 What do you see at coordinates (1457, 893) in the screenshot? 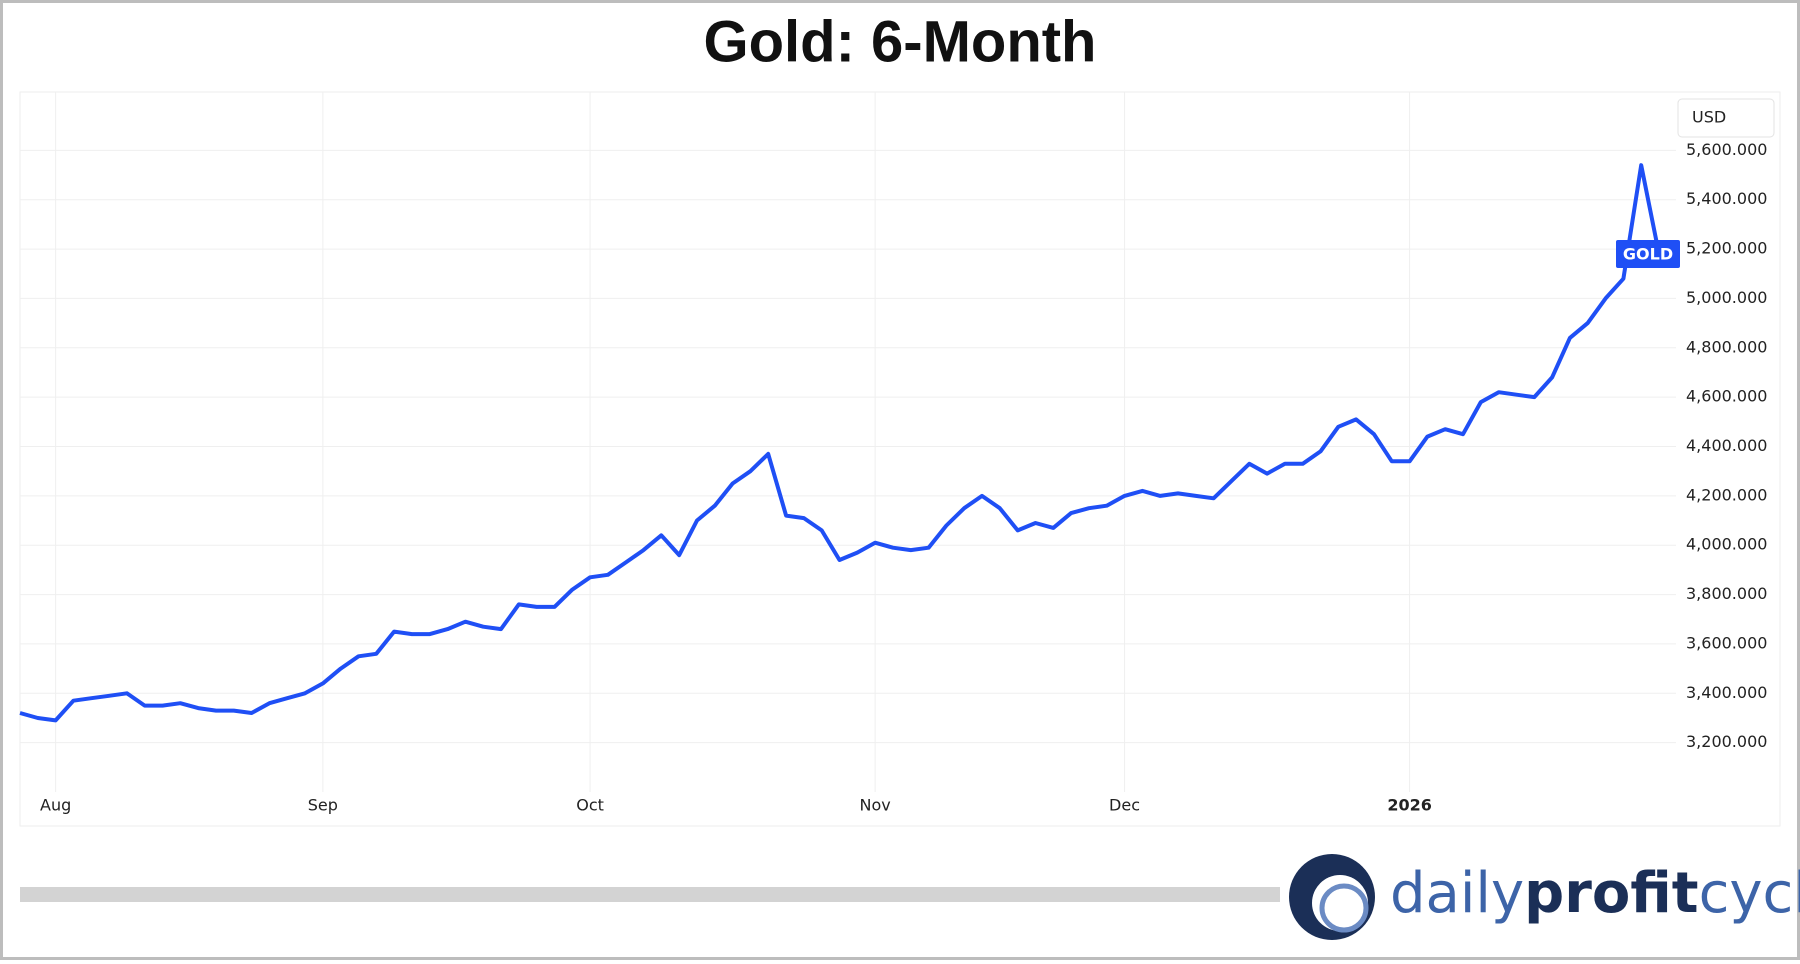
I see `brand-part: daily` at bounding box center [1457, 893].